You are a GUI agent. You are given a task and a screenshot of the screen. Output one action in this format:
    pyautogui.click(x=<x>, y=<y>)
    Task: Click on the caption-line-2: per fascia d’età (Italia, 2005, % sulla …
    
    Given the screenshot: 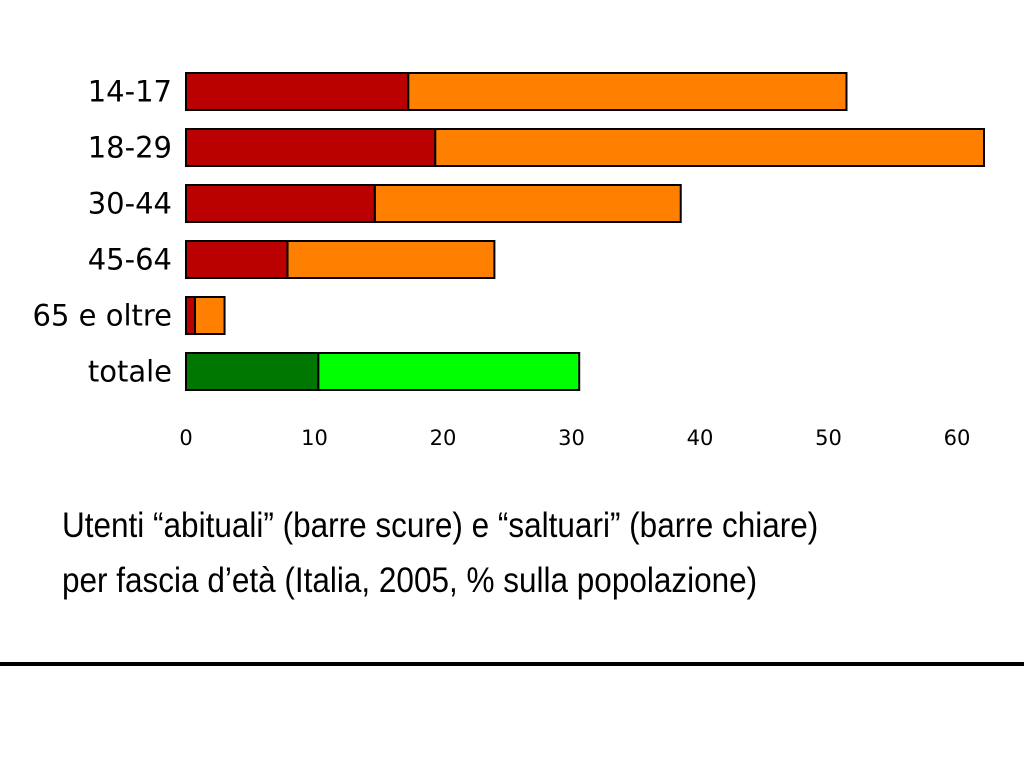 What is the action you would take?
    pyautogui.click(x=410, y=580)
    